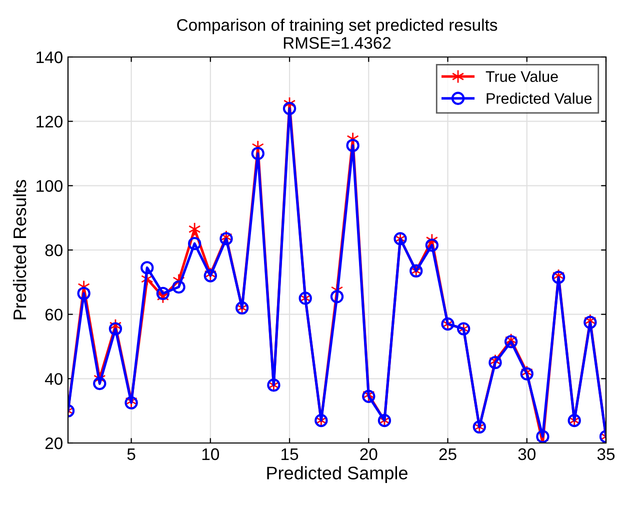  What do you see at coordinates (539, 98) in the screenshot?
I see `legend-label: Predicted Value` at bounding box center [539, 98].